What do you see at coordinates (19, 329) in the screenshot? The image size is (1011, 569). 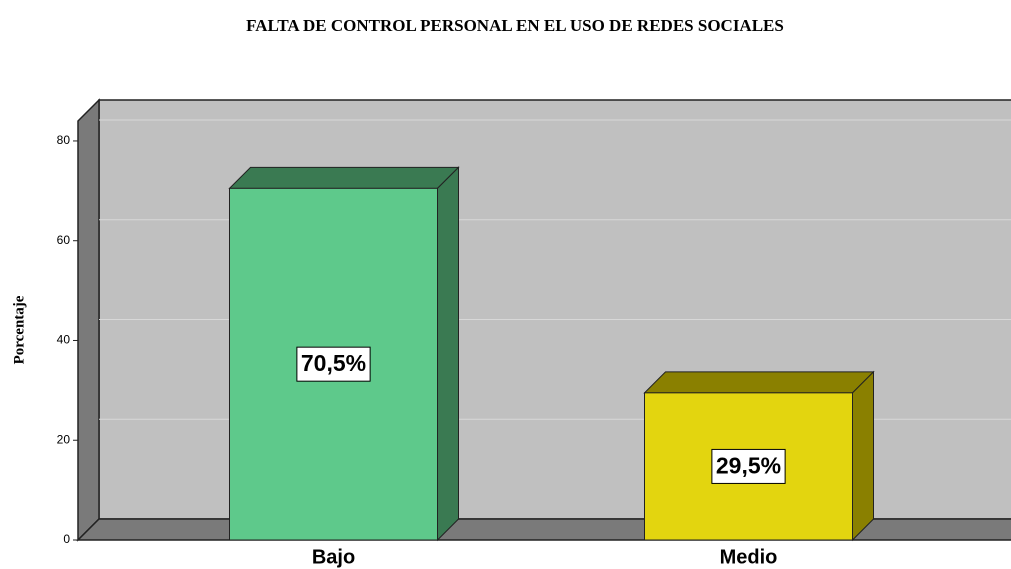 I see `y-axis-label: Porcentaje` at bounding box center [19, 329].